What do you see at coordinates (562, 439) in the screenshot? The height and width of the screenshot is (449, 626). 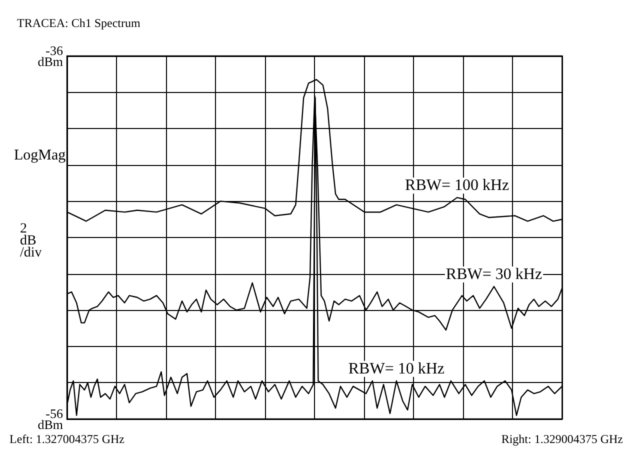 I see `x-tick-label: Right: 1.329004375 GHz` at bounding box center [562, 439].